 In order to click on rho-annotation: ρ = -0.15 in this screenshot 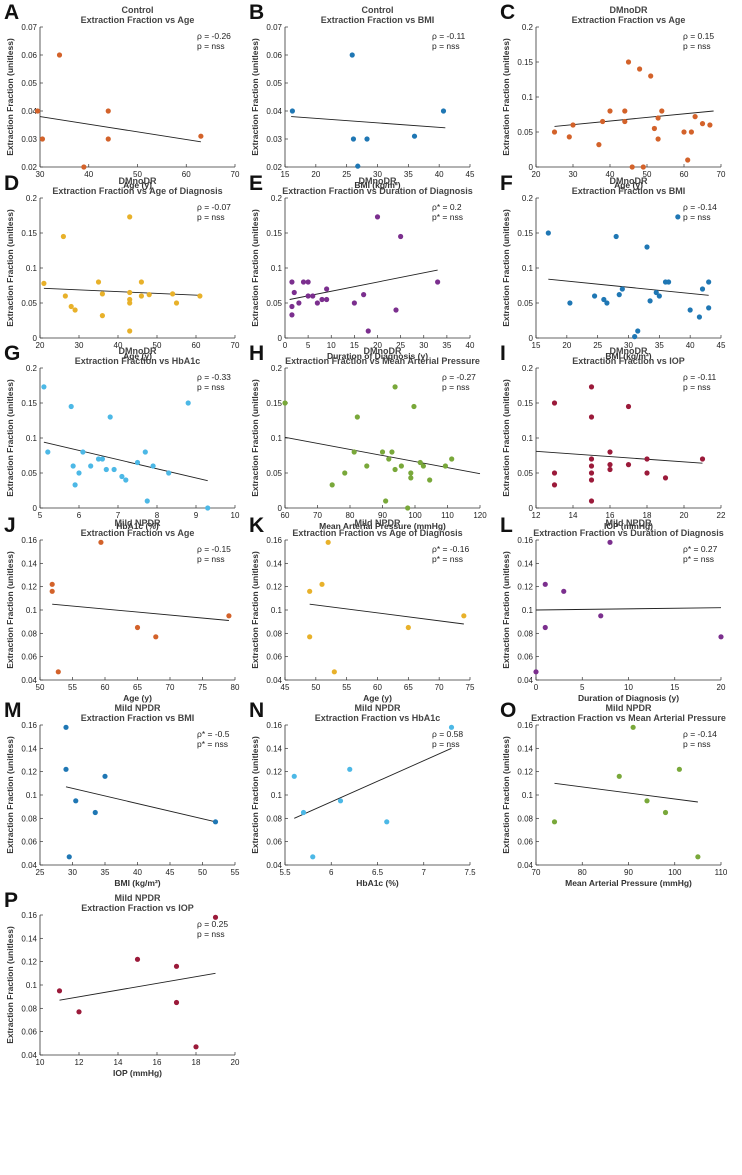, I will do `click(214, 549)`.